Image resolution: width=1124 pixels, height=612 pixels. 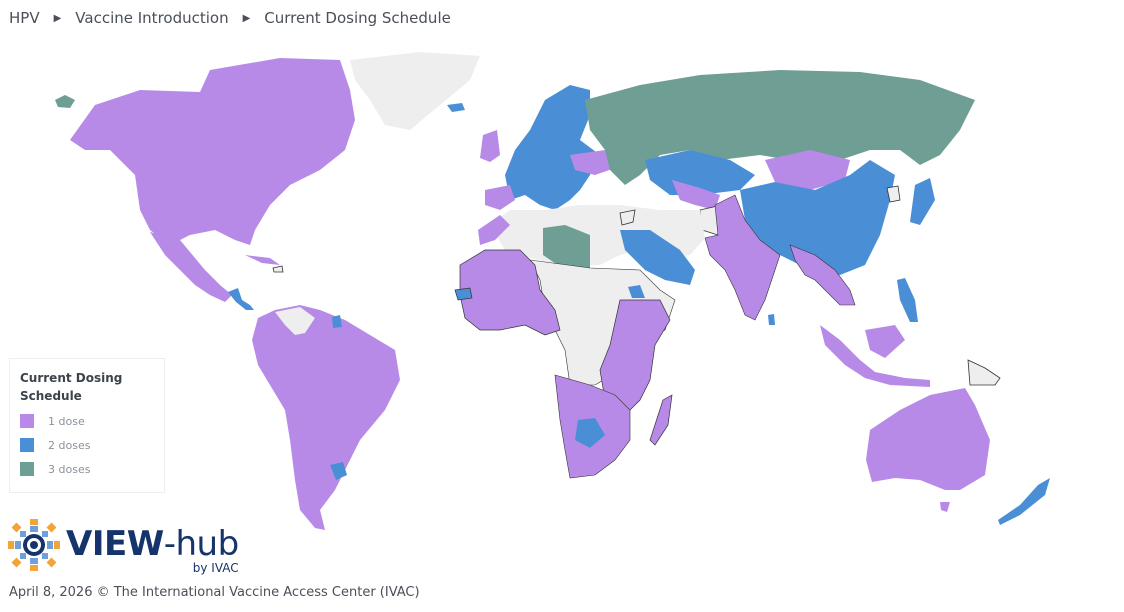 I want to click on region-libya, so click(x=566, y=247).